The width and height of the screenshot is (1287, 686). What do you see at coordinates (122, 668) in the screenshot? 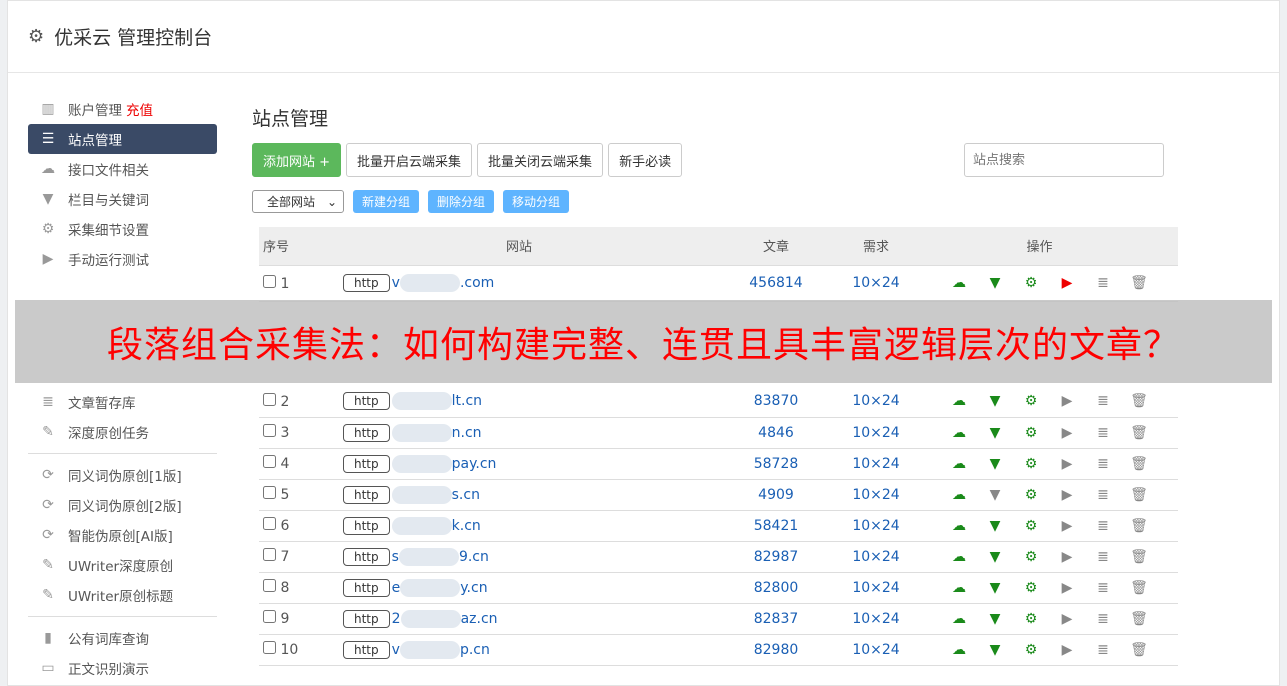
I see `sidebar-item: ▭ 正文识别演示` at bounding box center [122, 668].